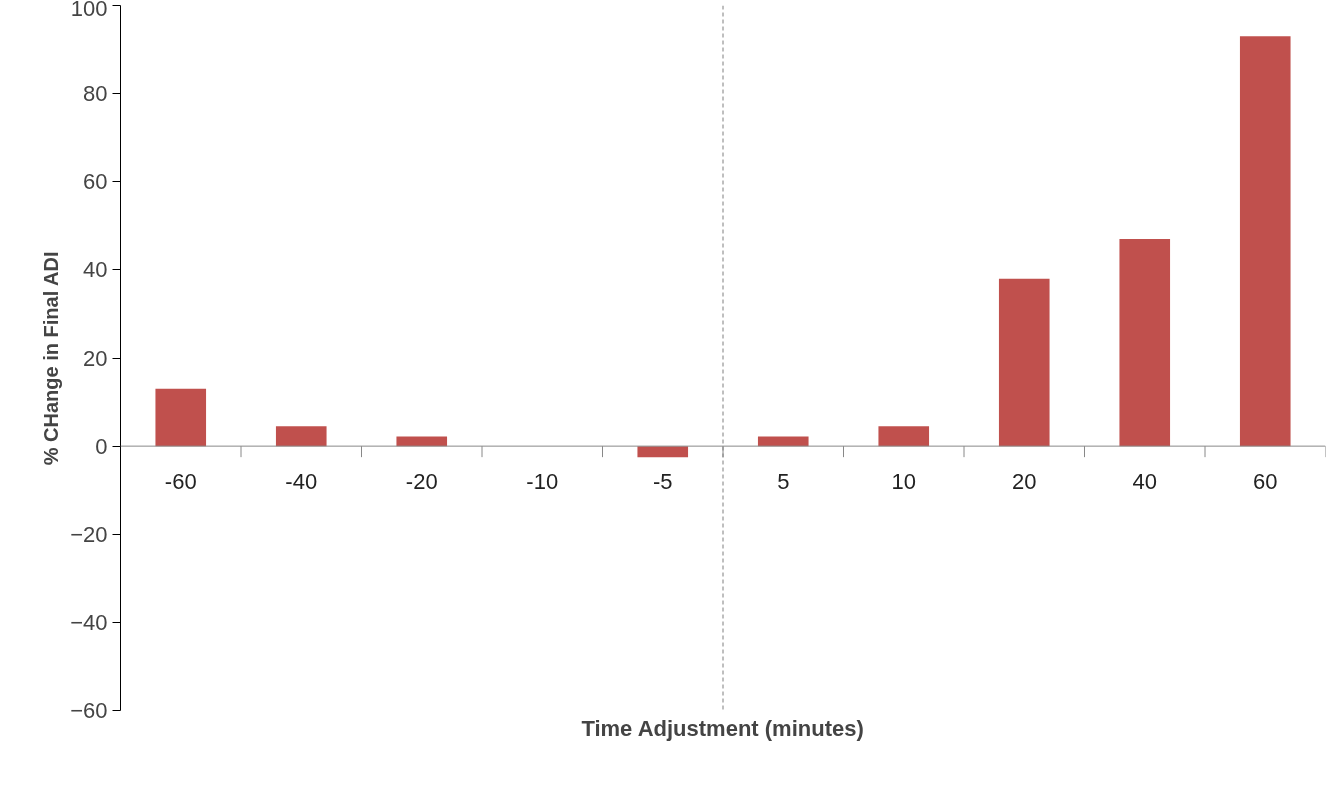 This screenshot has height=789, width=1340. Describe the element at coordinates (89, 10) in the screenshot. I see `y-tick-label: 100` at that location.